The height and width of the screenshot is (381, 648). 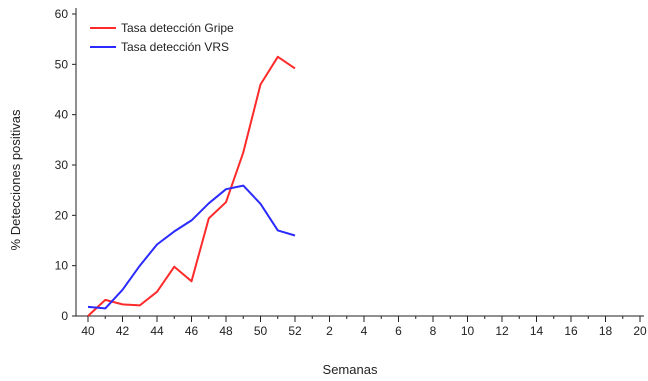 What do you see at coordinates (640, 331) in the screenshot?
I see `x-tick-label: 20` at bounding box center [640, 331].